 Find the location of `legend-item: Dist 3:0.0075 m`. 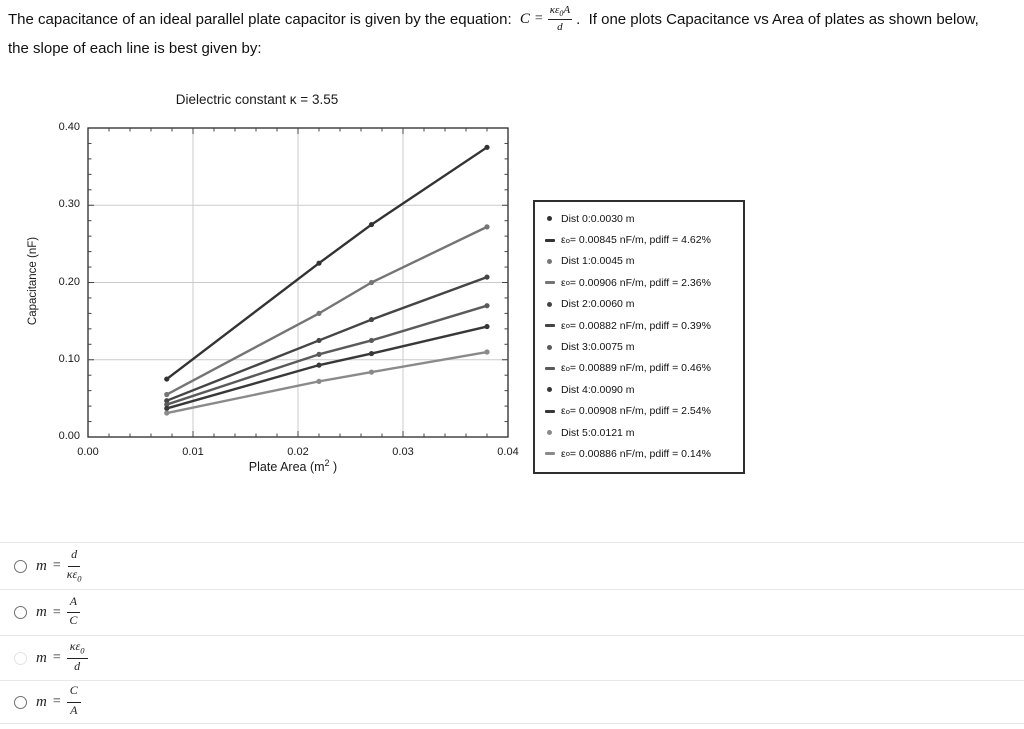

legend-item: Dist 3:0.0075 m is located at coordinates (644, 346).